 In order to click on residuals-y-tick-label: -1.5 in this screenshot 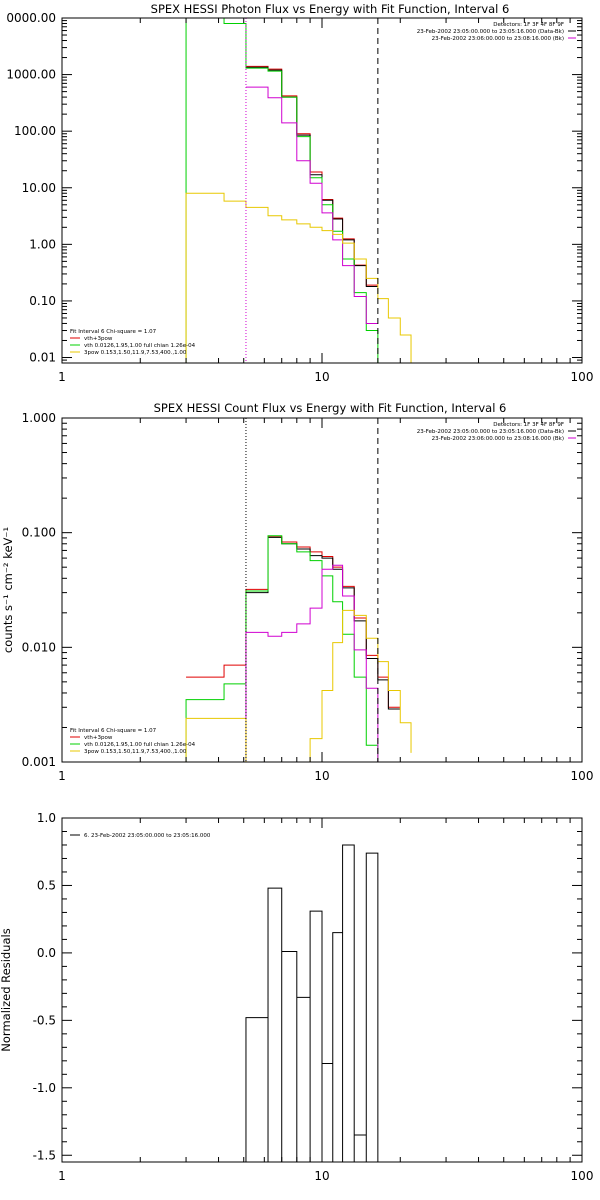, I will do `click(44, 1155)`.